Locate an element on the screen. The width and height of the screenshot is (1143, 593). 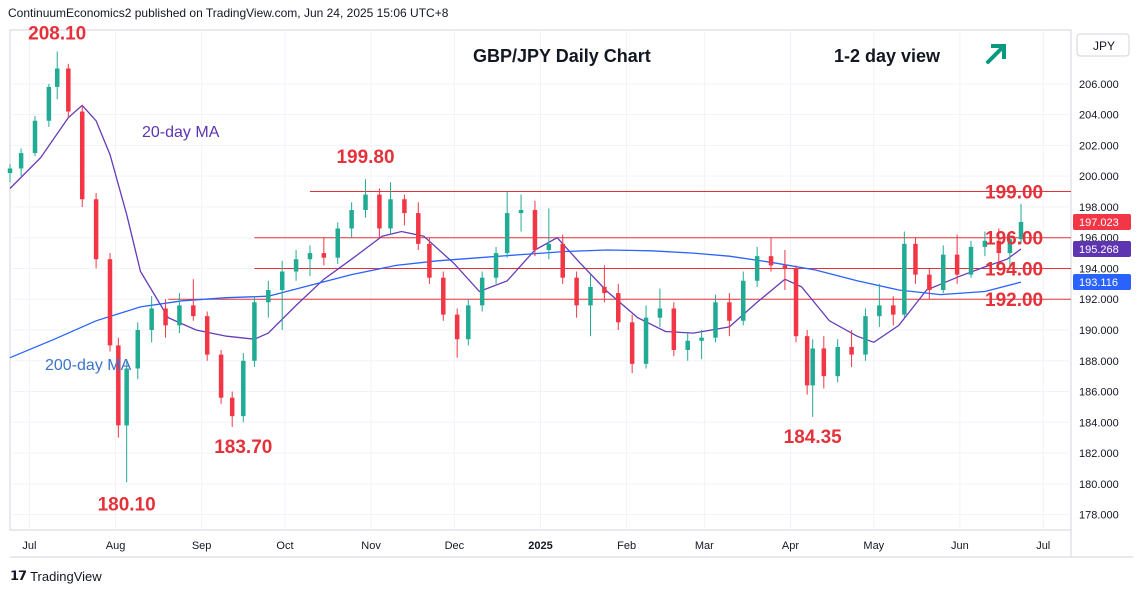
x-tick-label: 2025 is located at coordinates (540, 546).